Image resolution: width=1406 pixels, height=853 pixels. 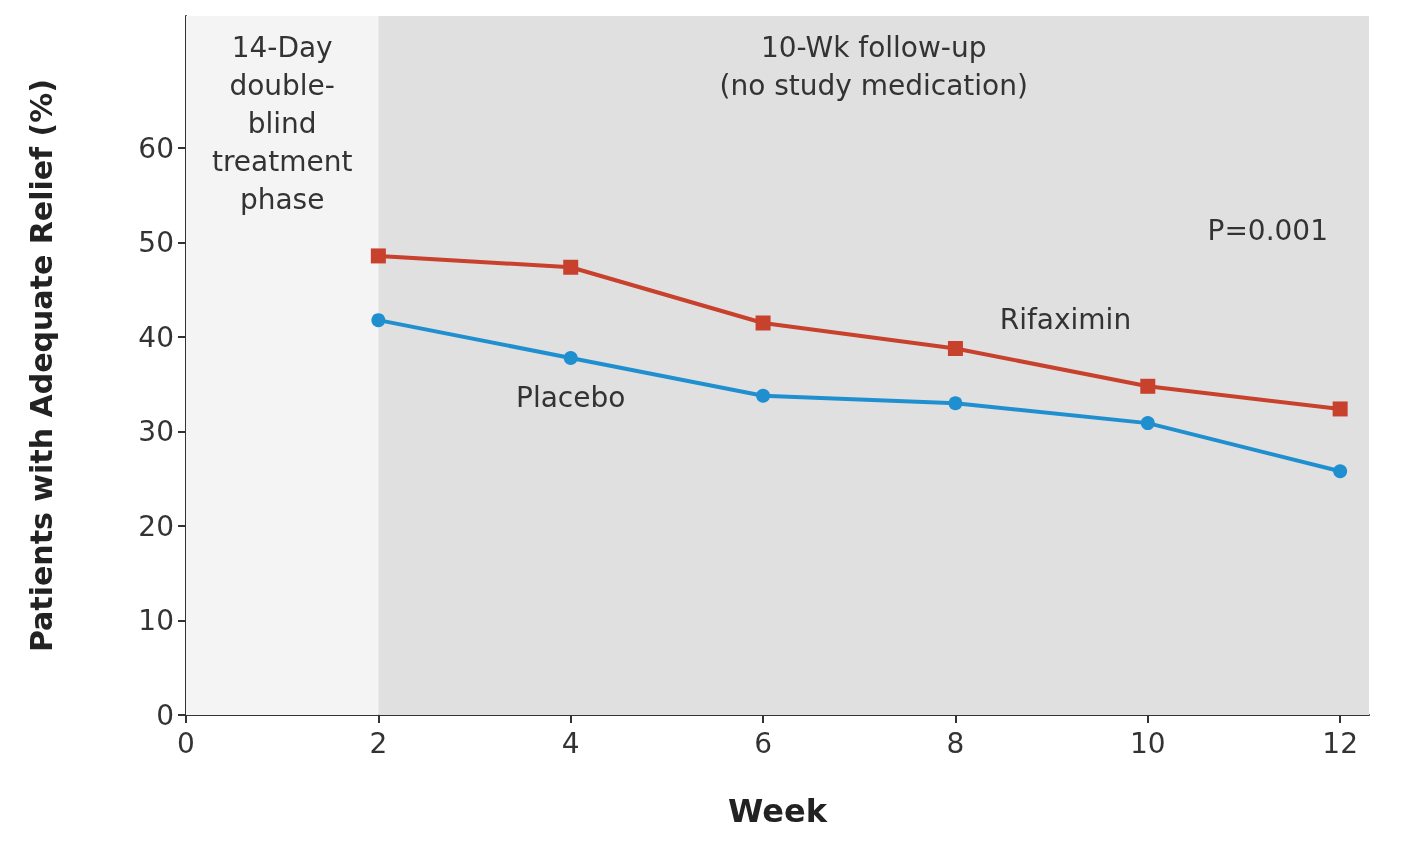 What do you see at coordinates (873, 66) in the screenshot?
I see `band-label: 10-Wk follow-up (no study medication)` at bounding box center [873, 66].